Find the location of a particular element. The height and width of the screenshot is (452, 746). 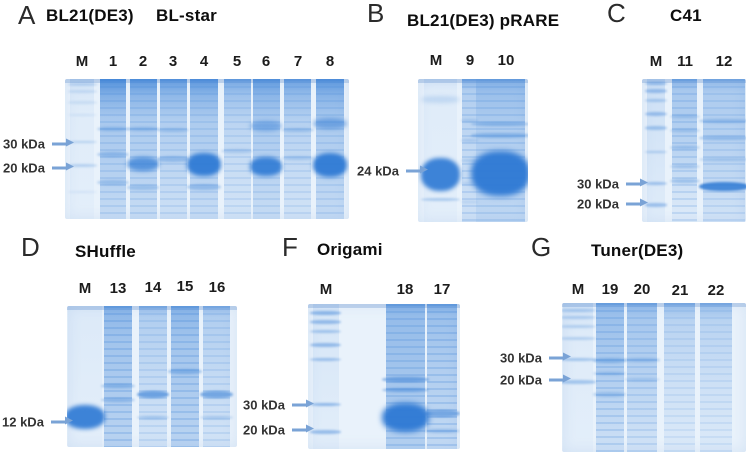

marker-a-30kda: 30 kDa is located at coordinates (38, 144).